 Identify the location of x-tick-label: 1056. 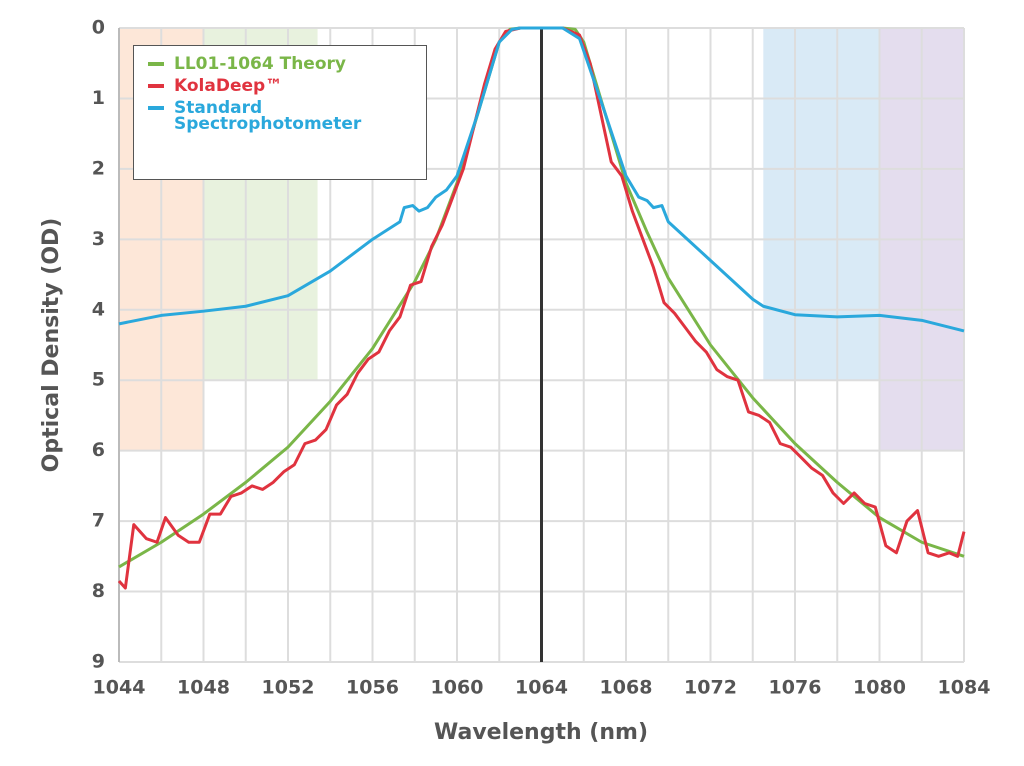
(372, 688).